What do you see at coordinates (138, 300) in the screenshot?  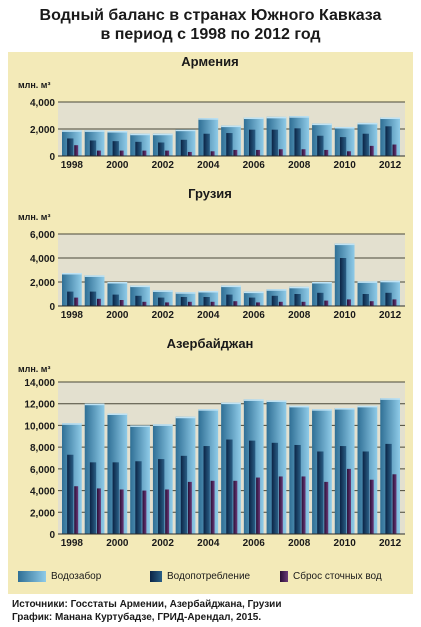 I see `bar-consumption-georgia-2001` at bounding box center [138, 300].